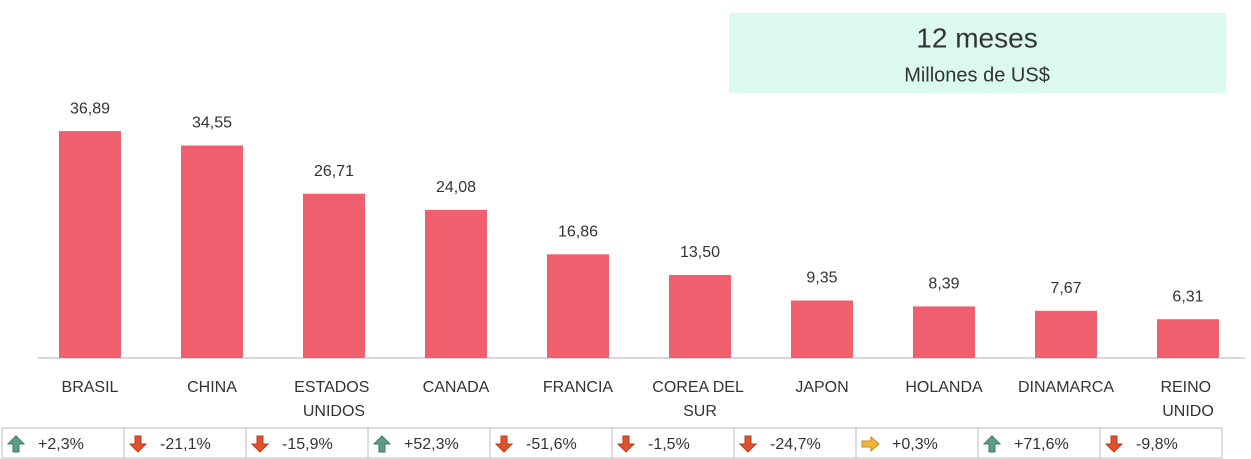  I want to click on change-label: -24,7%, so click(795, 444).